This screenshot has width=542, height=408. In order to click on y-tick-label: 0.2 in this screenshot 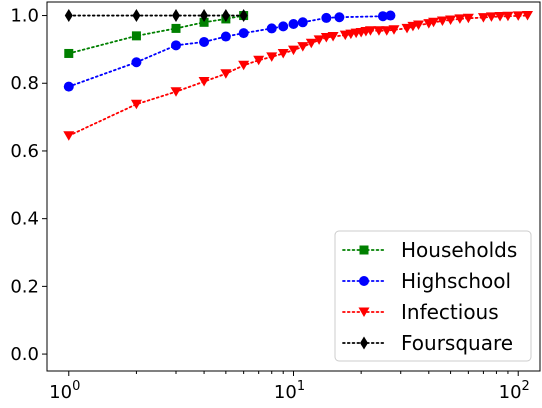, I will do `click(24, 286)`.